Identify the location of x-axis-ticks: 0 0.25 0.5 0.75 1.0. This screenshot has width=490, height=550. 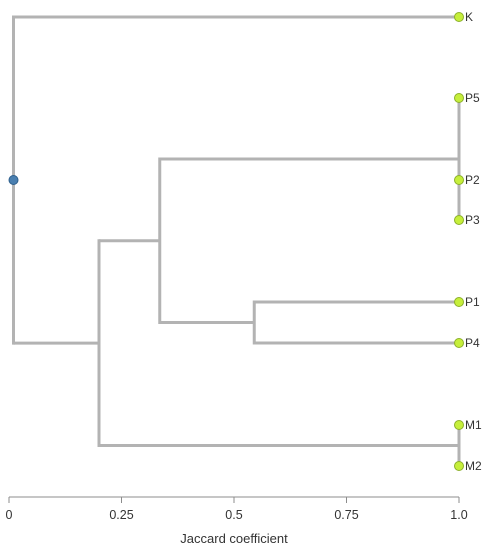
(237, 509).